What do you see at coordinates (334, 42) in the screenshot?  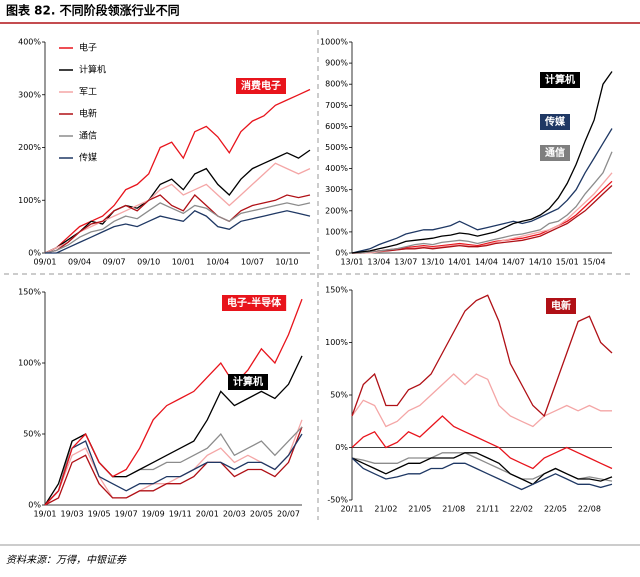 I see `y-tick-label: 1000%` at bounding box center [334, 42].